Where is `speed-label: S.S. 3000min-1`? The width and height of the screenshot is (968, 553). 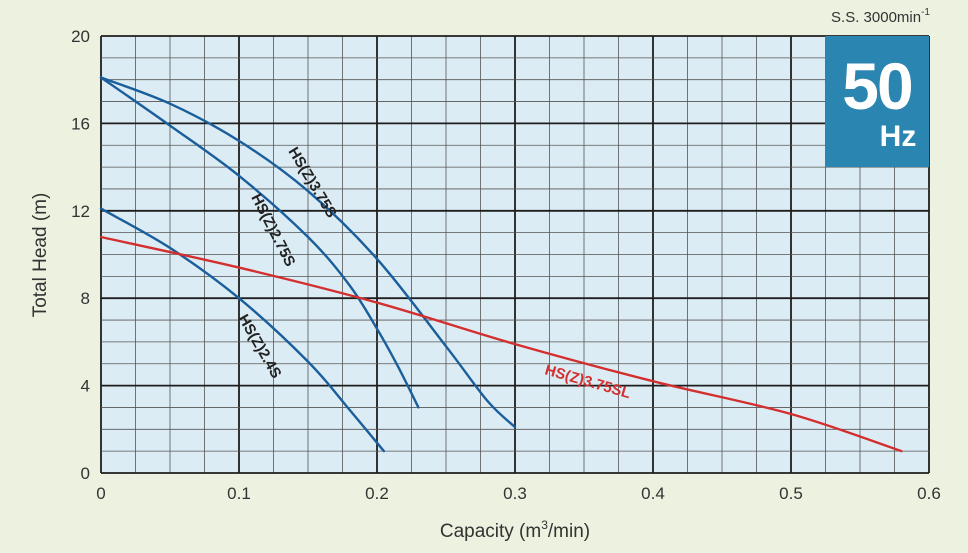 speed-label: S.S. 3000min-1 is located at coordinates (880, 16).